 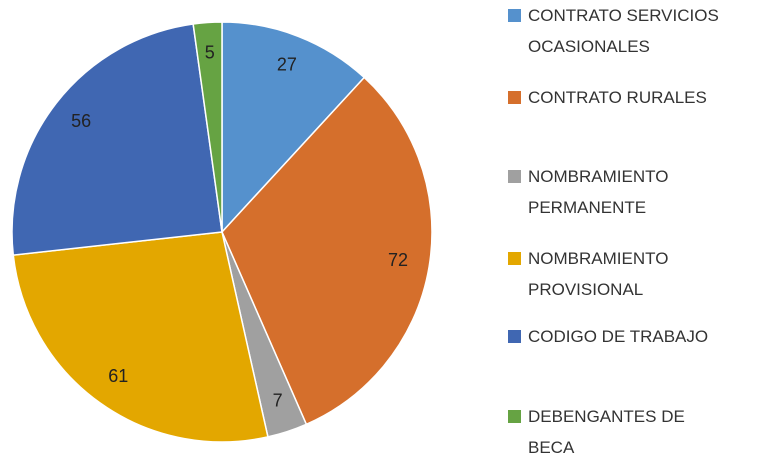 What do you see at coordinates (287, 64) in the screenshot?
I see `data-label: 27` at bounding box center [287, 64].